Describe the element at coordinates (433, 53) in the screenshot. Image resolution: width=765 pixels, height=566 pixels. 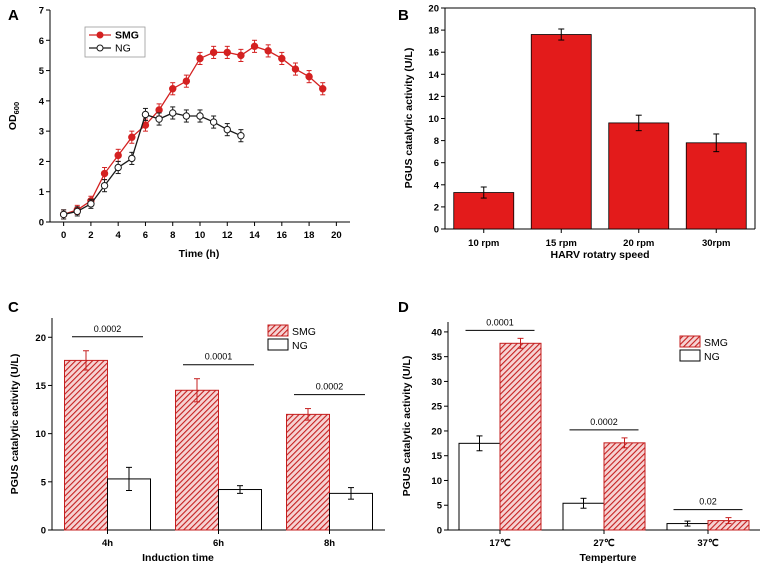
I see `y-tick-label: 16` at that location.